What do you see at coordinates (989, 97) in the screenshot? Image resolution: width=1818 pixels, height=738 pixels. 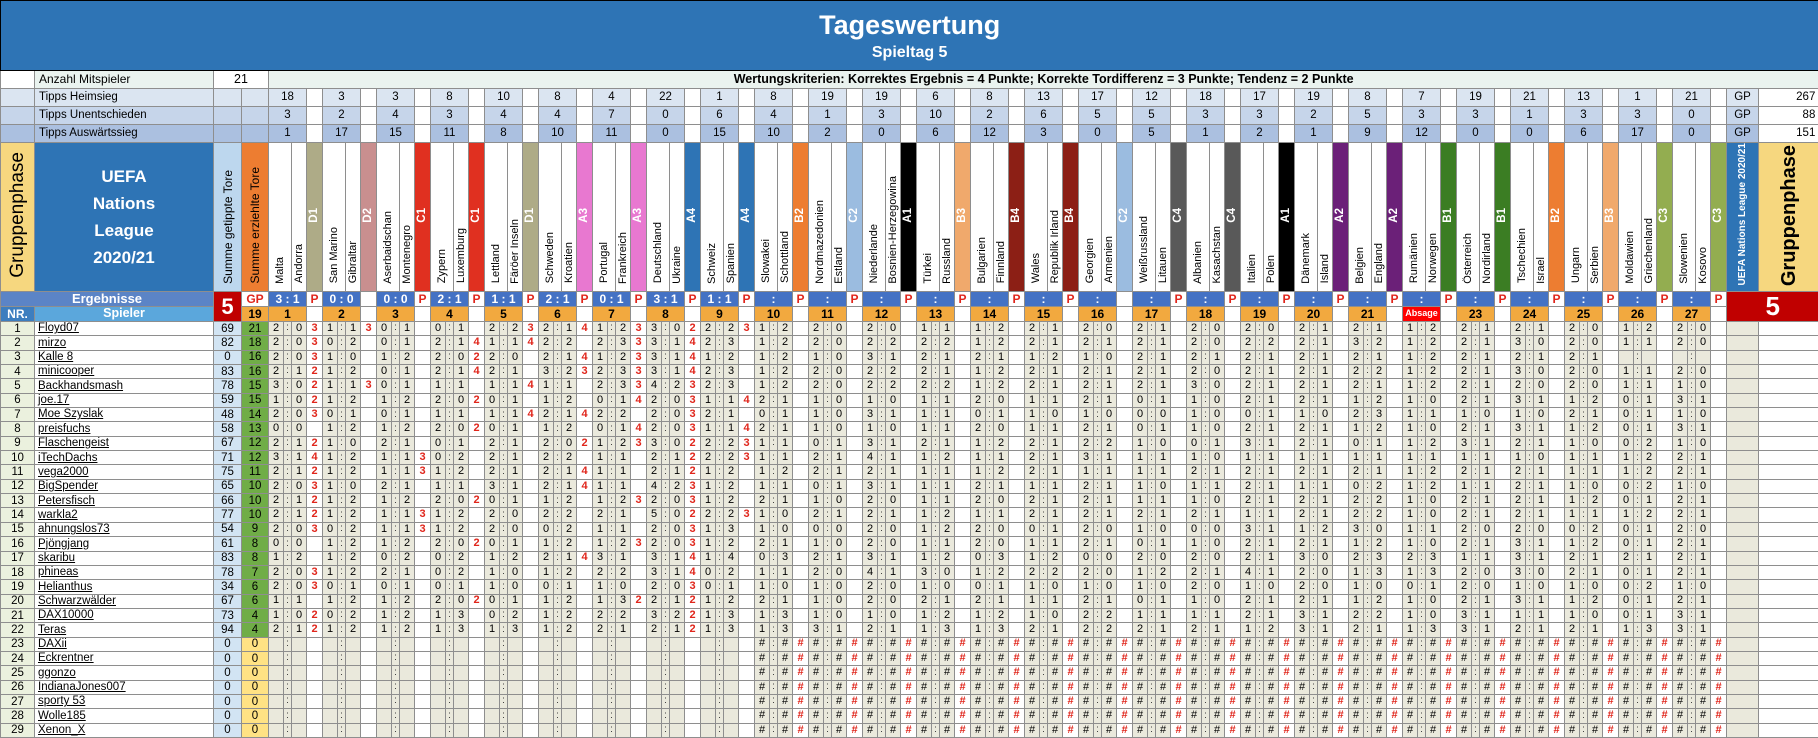 I see `tipp-count-m14: 8` at bounding box center [989, 97].